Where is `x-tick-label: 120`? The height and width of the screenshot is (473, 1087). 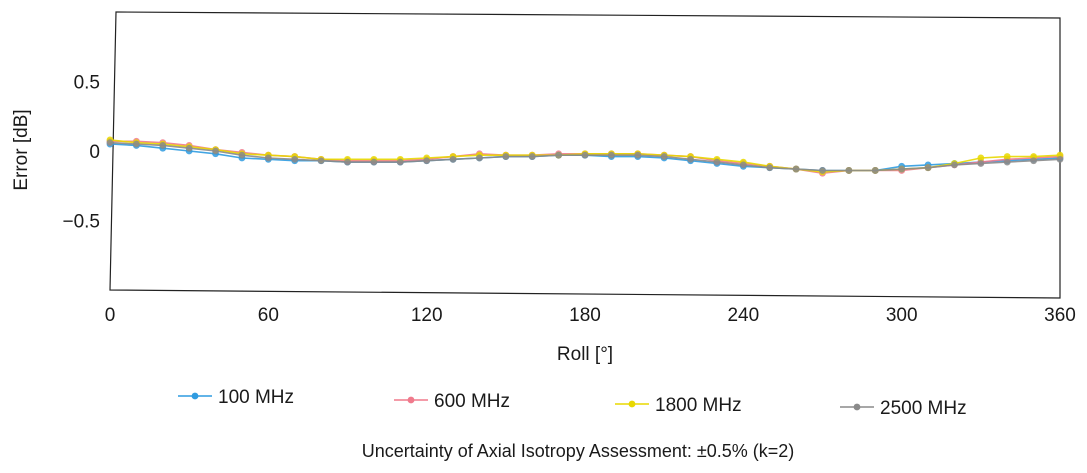 x-tick-label: 120 is located at coordinates (427, 315).